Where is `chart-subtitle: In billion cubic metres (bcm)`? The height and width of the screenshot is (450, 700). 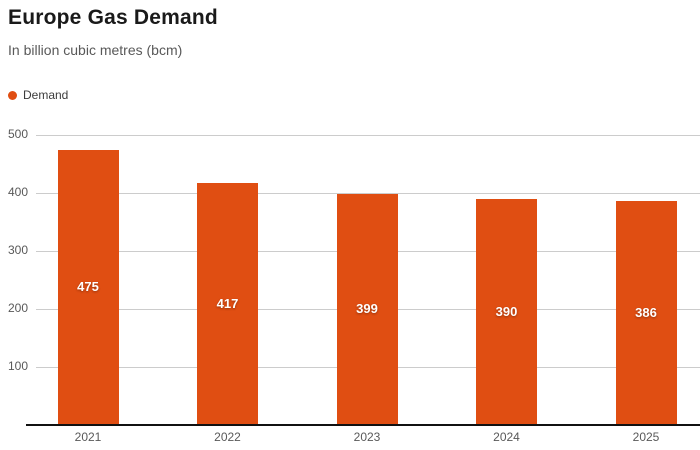
chart-subtitle: In billion cubic metres (bcm) is located at coordinates (95, 50).